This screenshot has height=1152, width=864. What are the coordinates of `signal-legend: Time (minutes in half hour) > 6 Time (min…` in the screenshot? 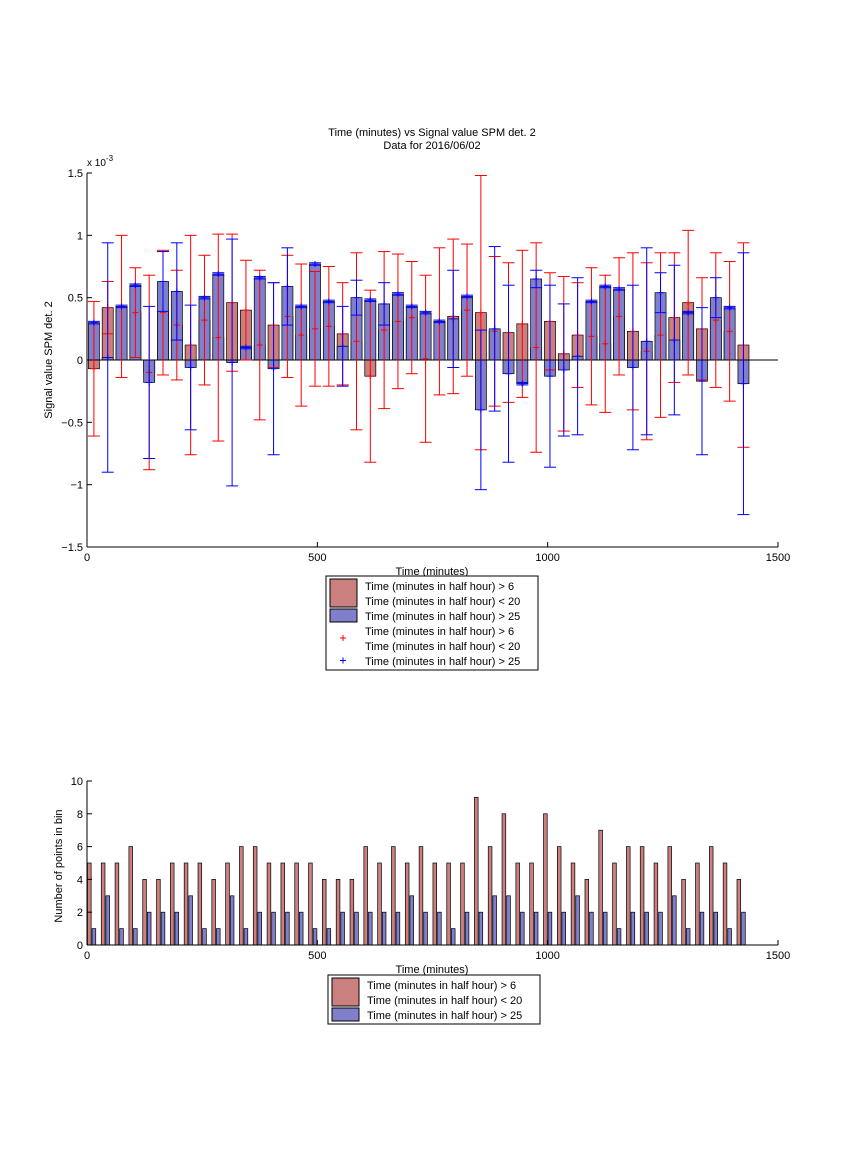 It's located at (432, 623).